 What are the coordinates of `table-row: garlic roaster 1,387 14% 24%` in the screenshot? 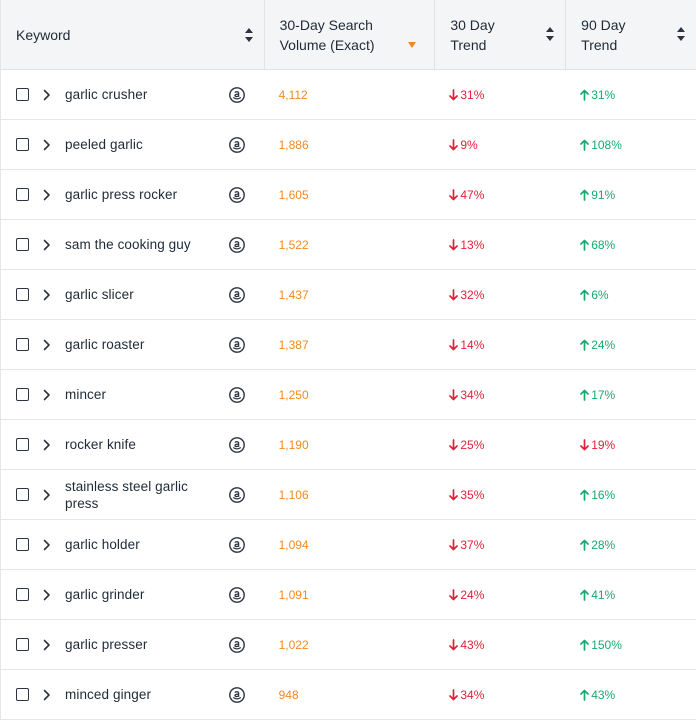 It's located at (348, 345).